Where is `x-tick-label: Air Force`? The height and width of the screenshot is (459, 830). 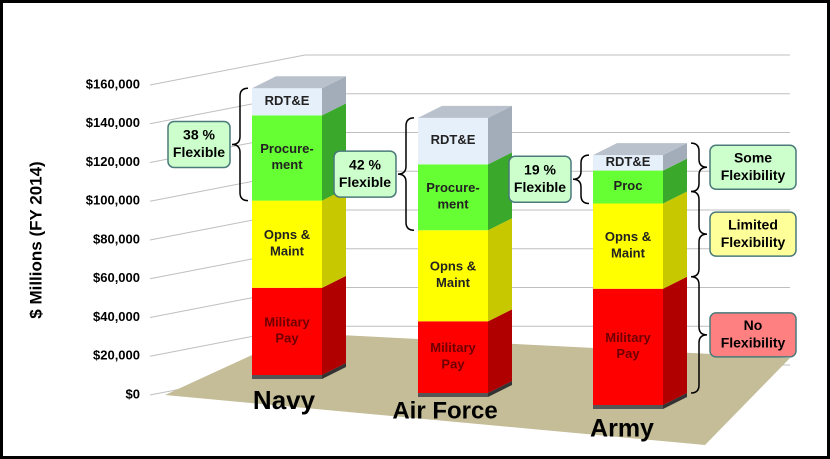
x-tick-label: Air Force is located at coordinates (444, 410).